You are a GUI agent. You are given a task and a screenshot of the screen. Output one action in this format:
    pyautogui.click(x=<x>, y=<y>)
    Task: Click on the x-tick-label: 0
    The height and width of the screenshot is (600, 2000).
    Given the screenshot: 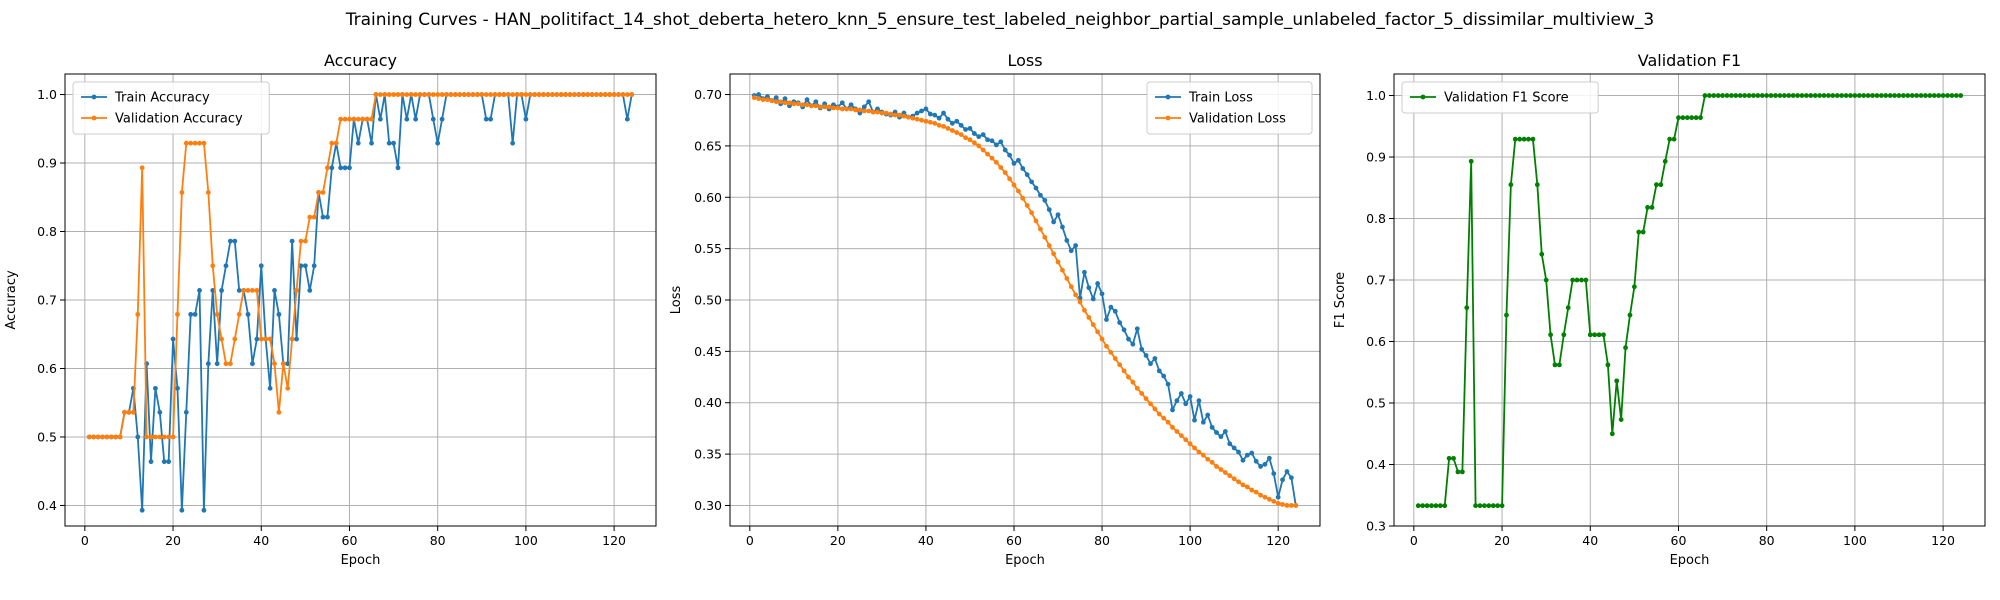 What is the action you would take?
    pyautogui.click(x=1414, y=540)
    